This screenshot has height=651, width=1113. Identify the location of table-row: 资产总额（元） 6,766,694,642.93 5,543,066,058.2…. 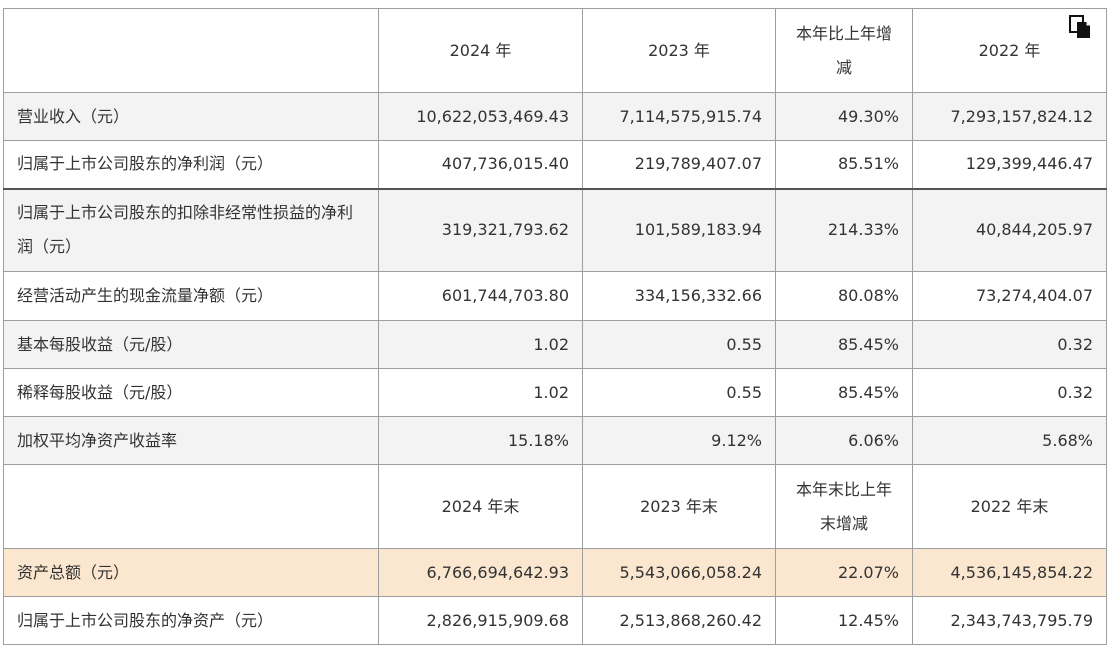
(555, 572).